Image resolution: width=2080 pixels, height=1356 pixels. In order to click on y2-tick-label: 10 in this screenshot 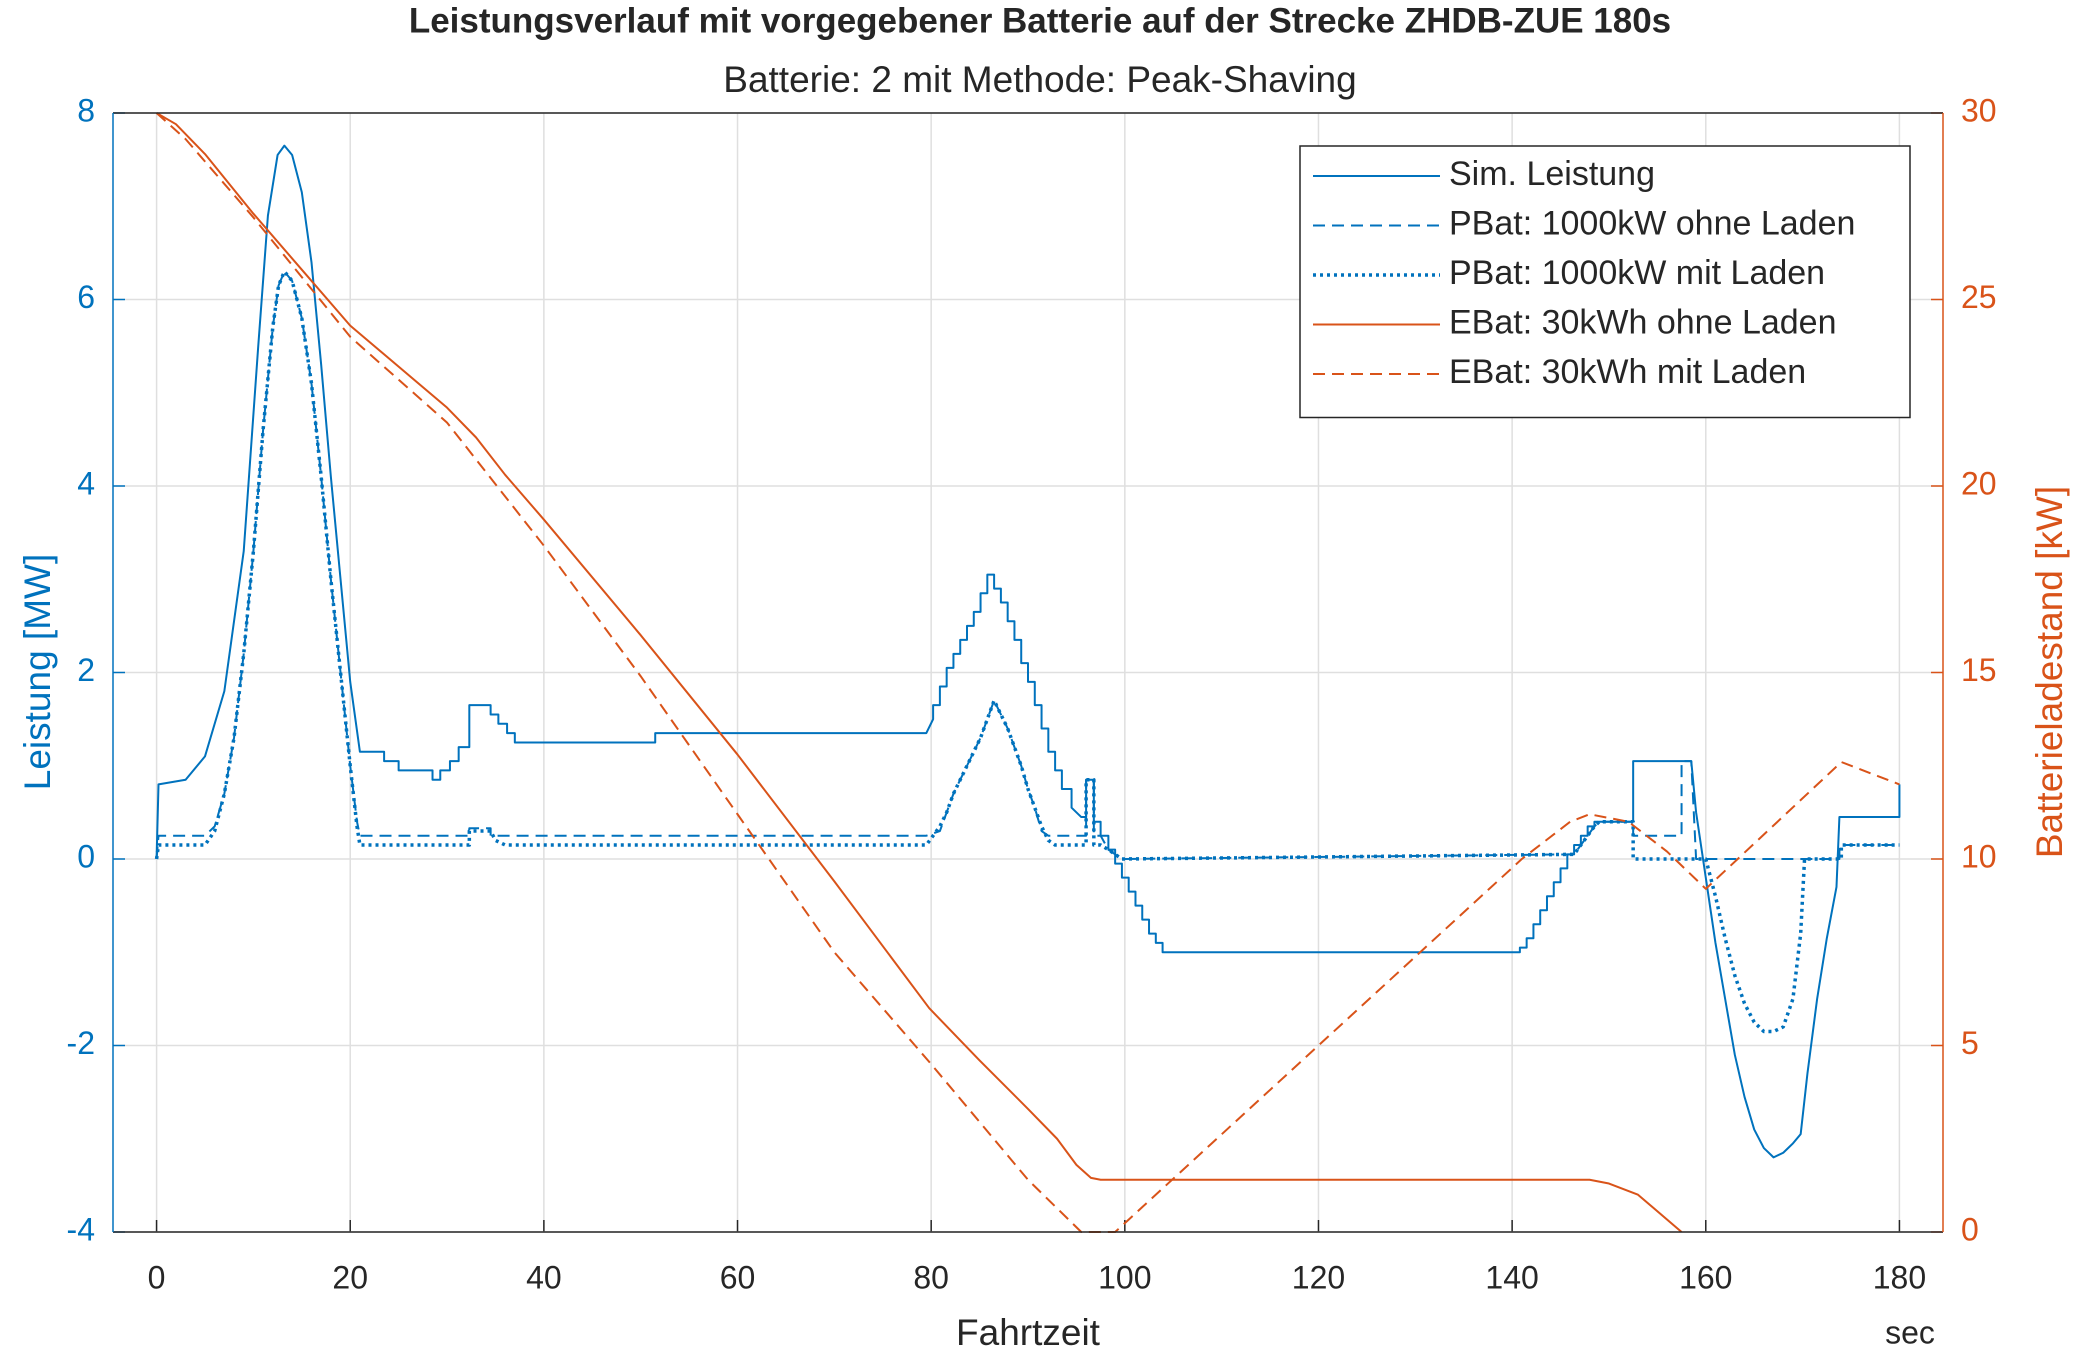, I will do `click(1979, 856)`.